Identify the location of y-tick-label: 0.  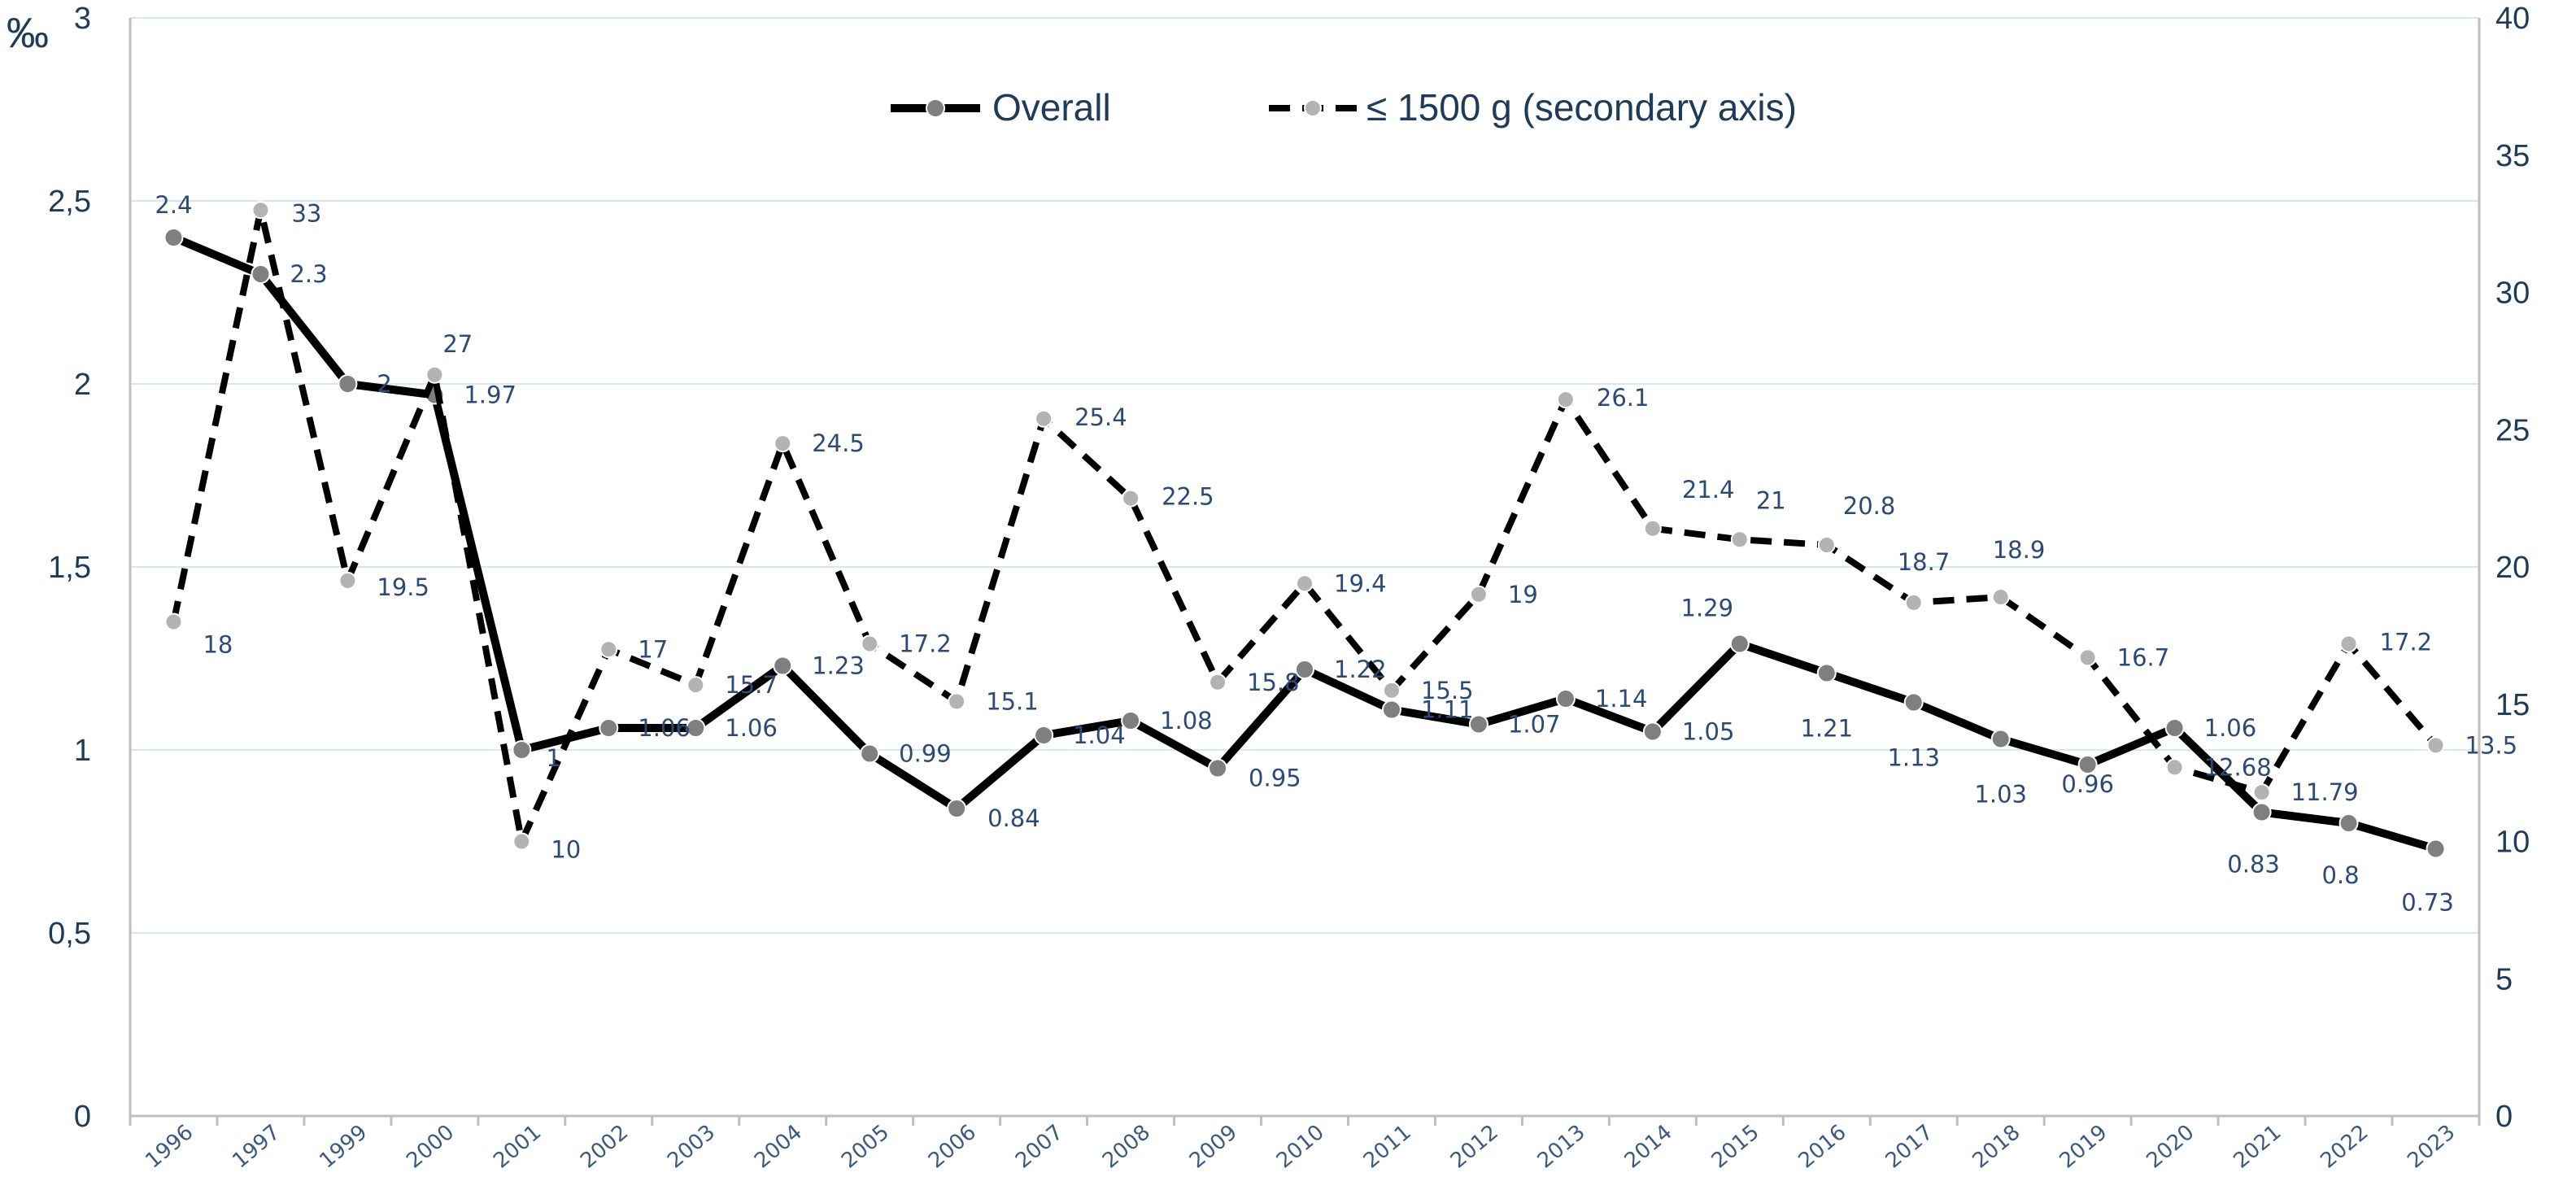
(82, 1117).